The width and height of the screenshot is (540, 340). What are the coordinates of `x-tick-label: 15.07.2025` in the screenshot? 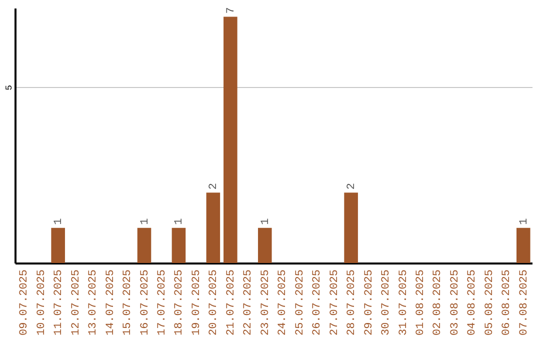 It's located at (128, 303).